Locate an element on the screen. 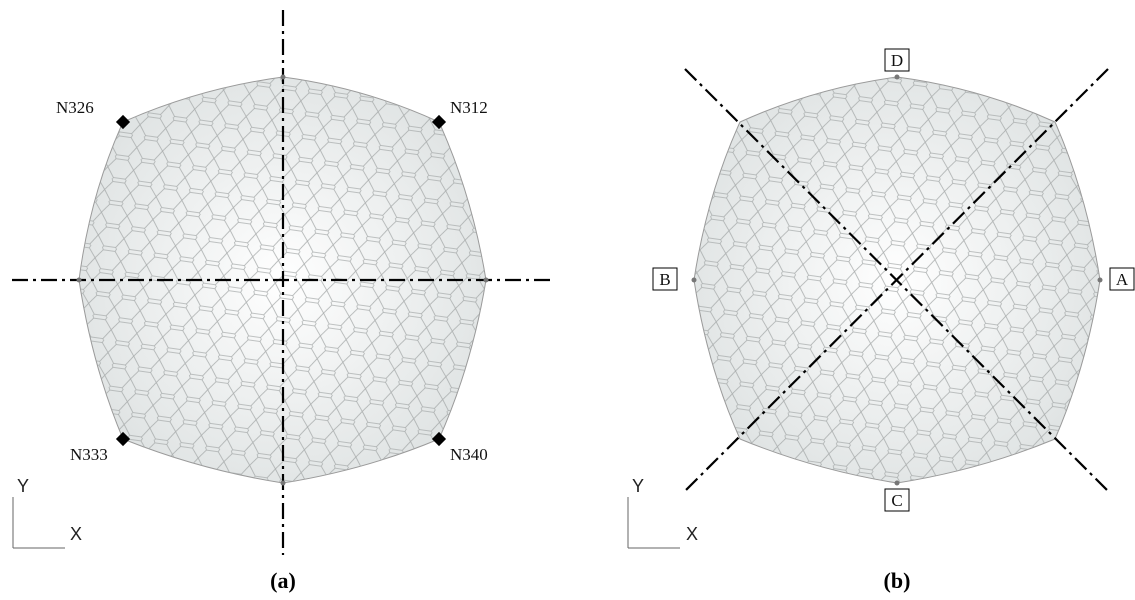  point-c-marker is located at coordinates (897, 483).